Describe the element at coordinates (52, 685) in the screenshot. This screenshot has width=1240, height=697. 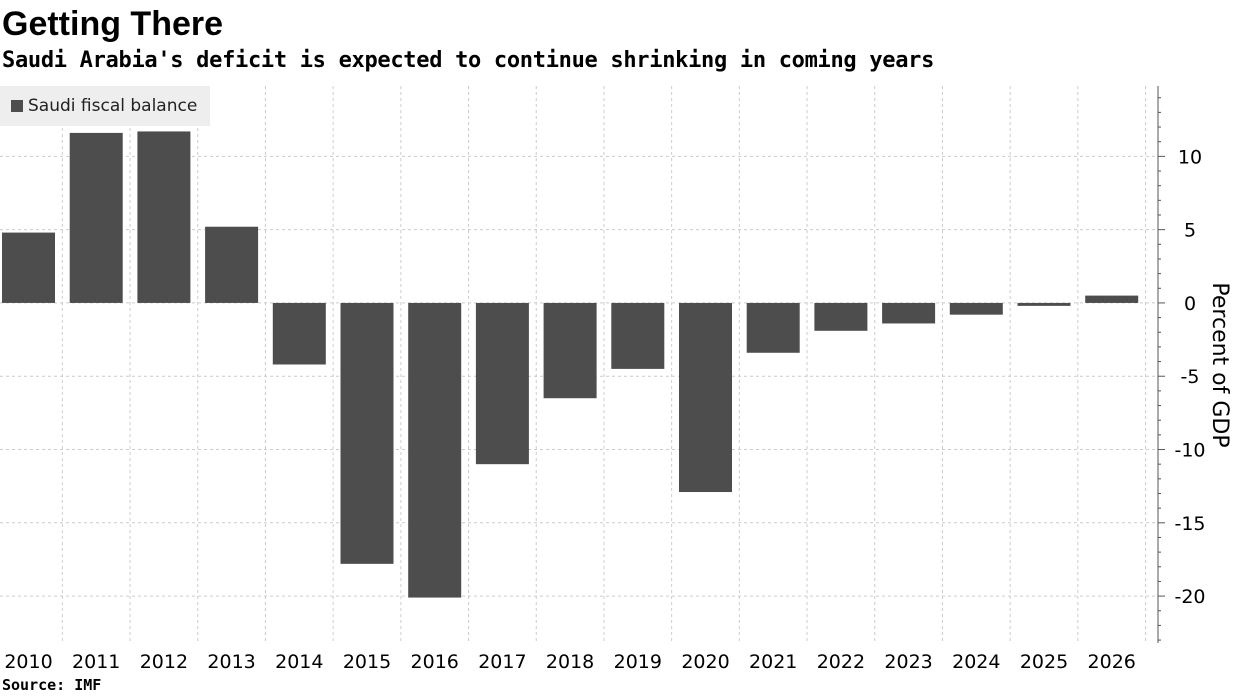
I see `source-note: Source: IMF` at that location.